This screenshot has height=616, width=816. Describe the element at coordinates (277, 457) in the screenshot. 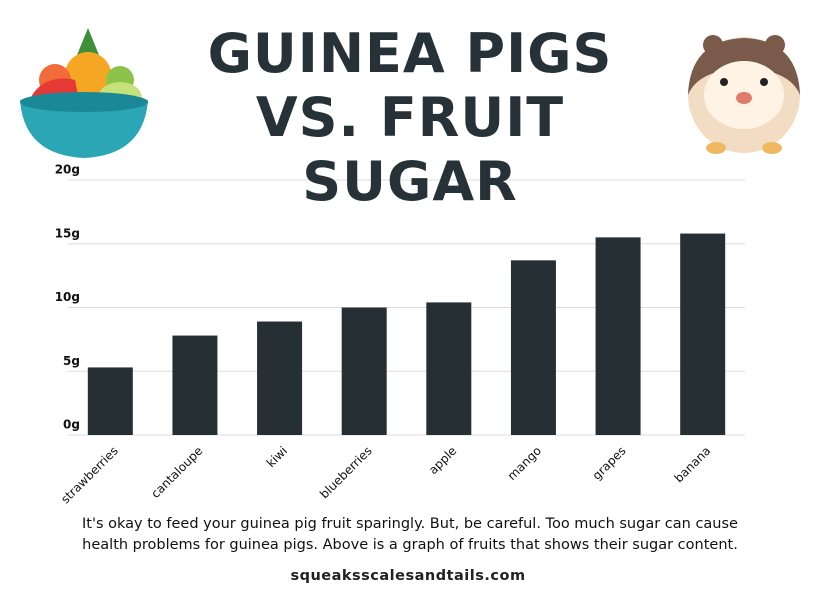

I see `x-tick-label: kiwi` at that location.